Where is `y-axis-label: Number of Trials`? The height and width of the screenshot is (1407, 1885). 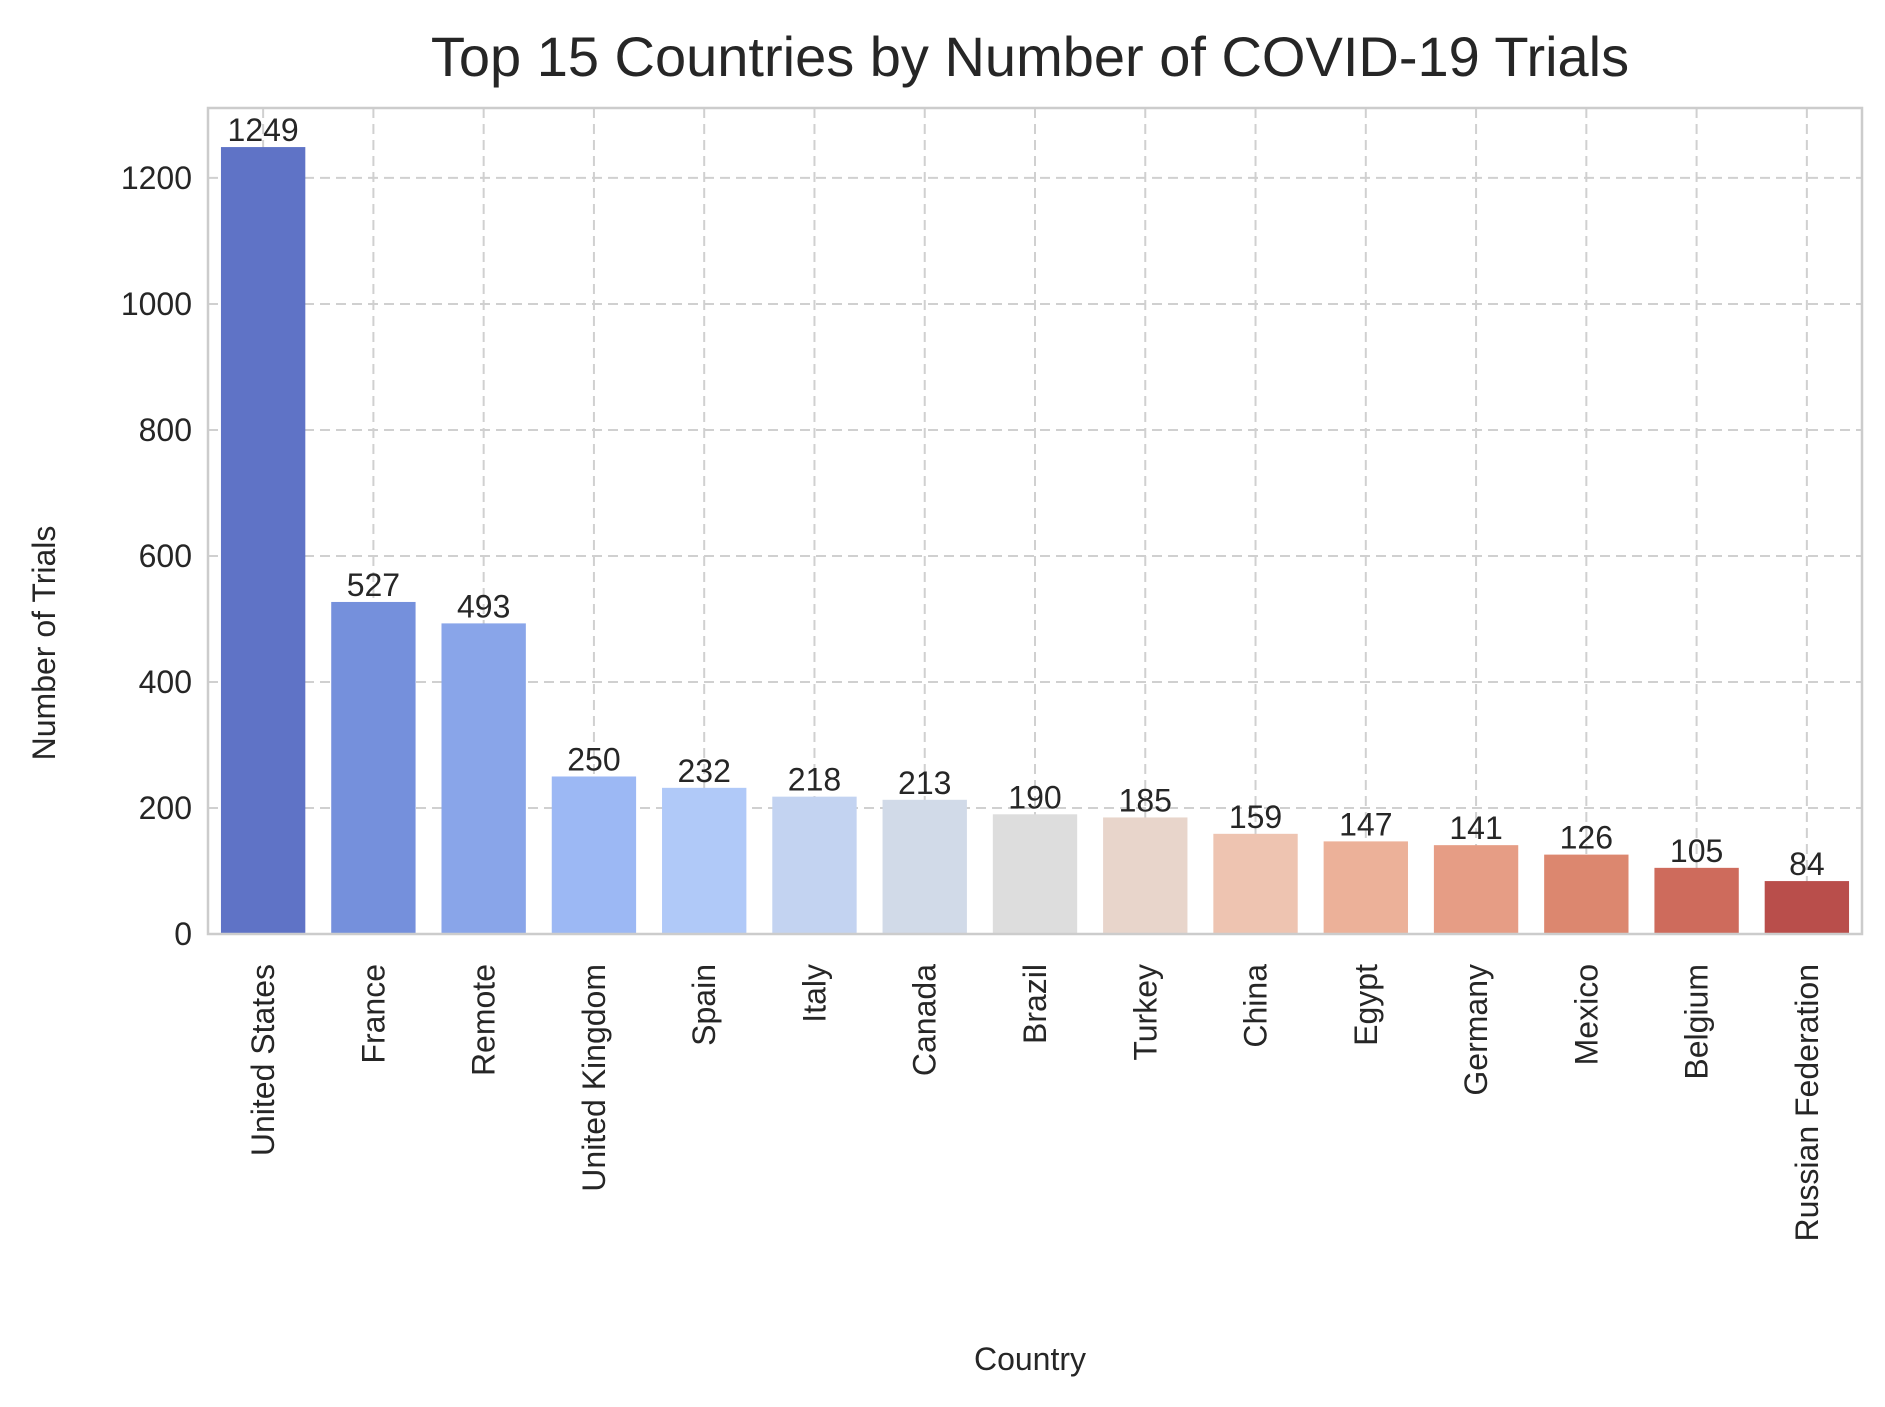 y-axis-label: Number of Trials is located at coordinates (44, 643).